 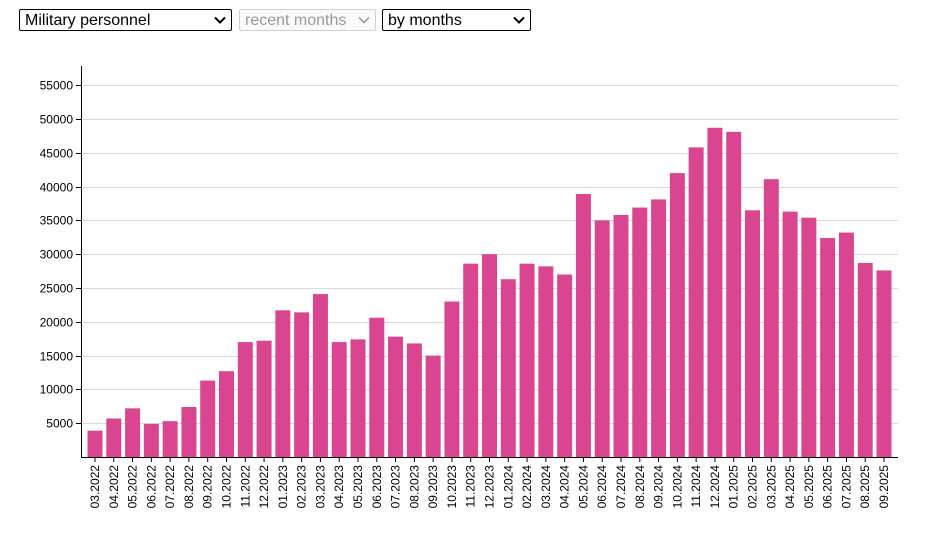 What do you see at coordinates (189, 487) in the screenshot?
I see `x-tick-label: 08.2022` at bounding box center [189, 487].